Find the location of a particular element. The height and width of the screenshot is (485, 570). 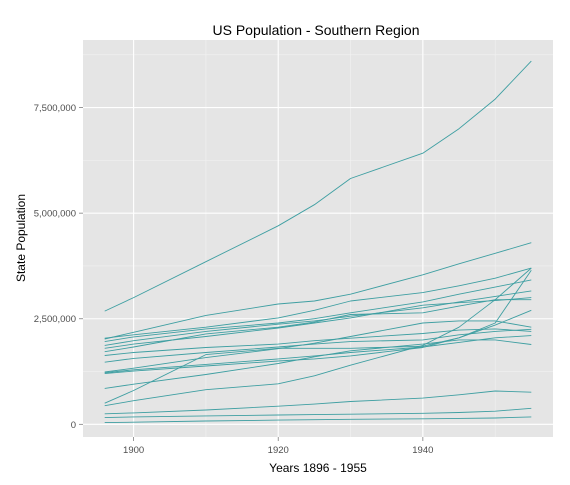

chart-title: US Population - Southern Region is located at coordinates (315, 30).